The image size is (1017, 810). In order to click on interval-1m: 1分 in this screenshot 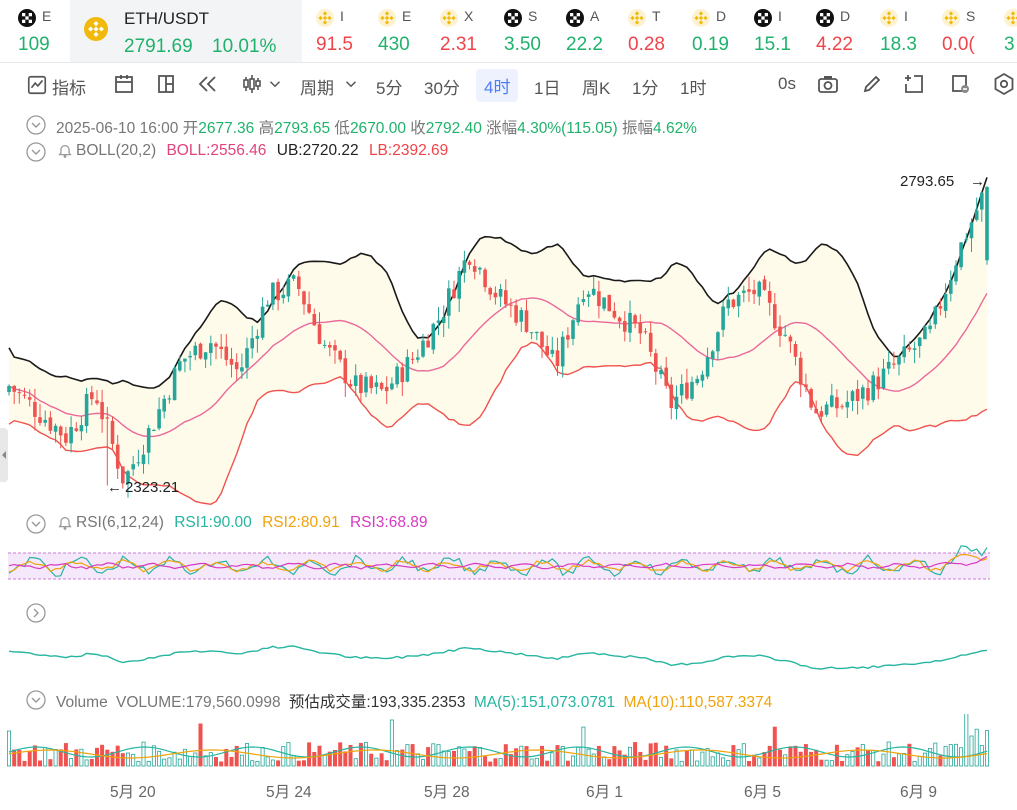, I will do `click(645, 88)`.